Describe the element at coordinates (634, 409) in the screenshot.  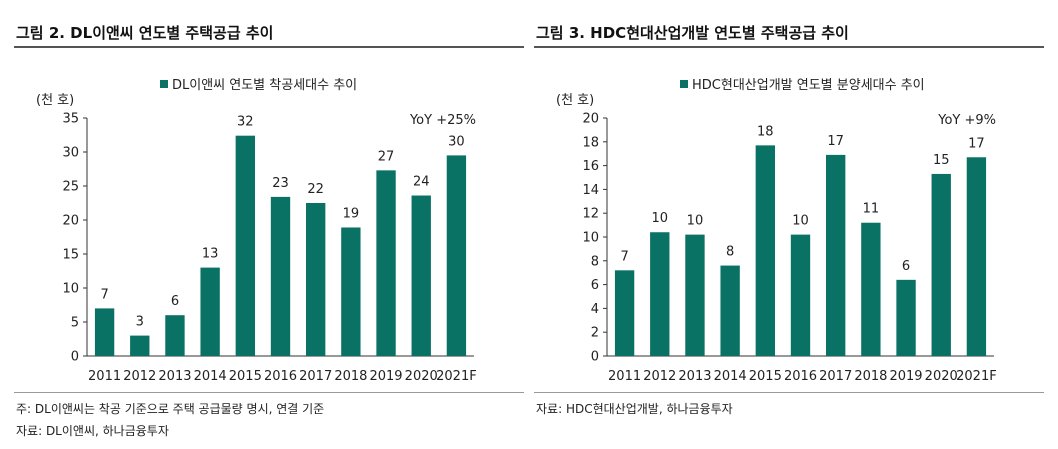
I see `source-note: 자료: HDC현대산업개발, 하나금융투자` at that location.